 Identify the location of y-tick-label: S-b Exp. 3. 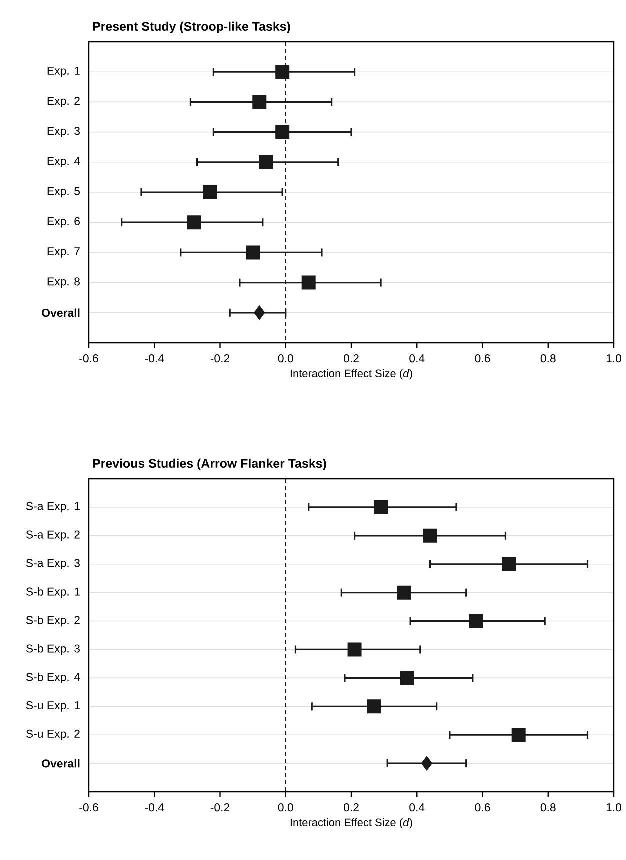
(53, 650).